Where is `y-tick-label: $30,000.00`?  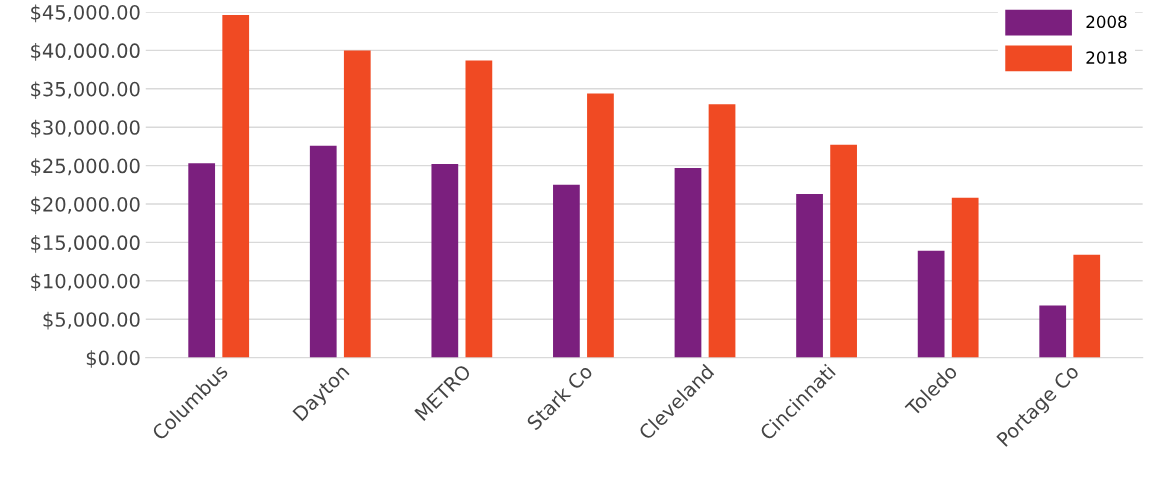 y-tick-label: $30,000.00 is located at coordinates (85, 128).